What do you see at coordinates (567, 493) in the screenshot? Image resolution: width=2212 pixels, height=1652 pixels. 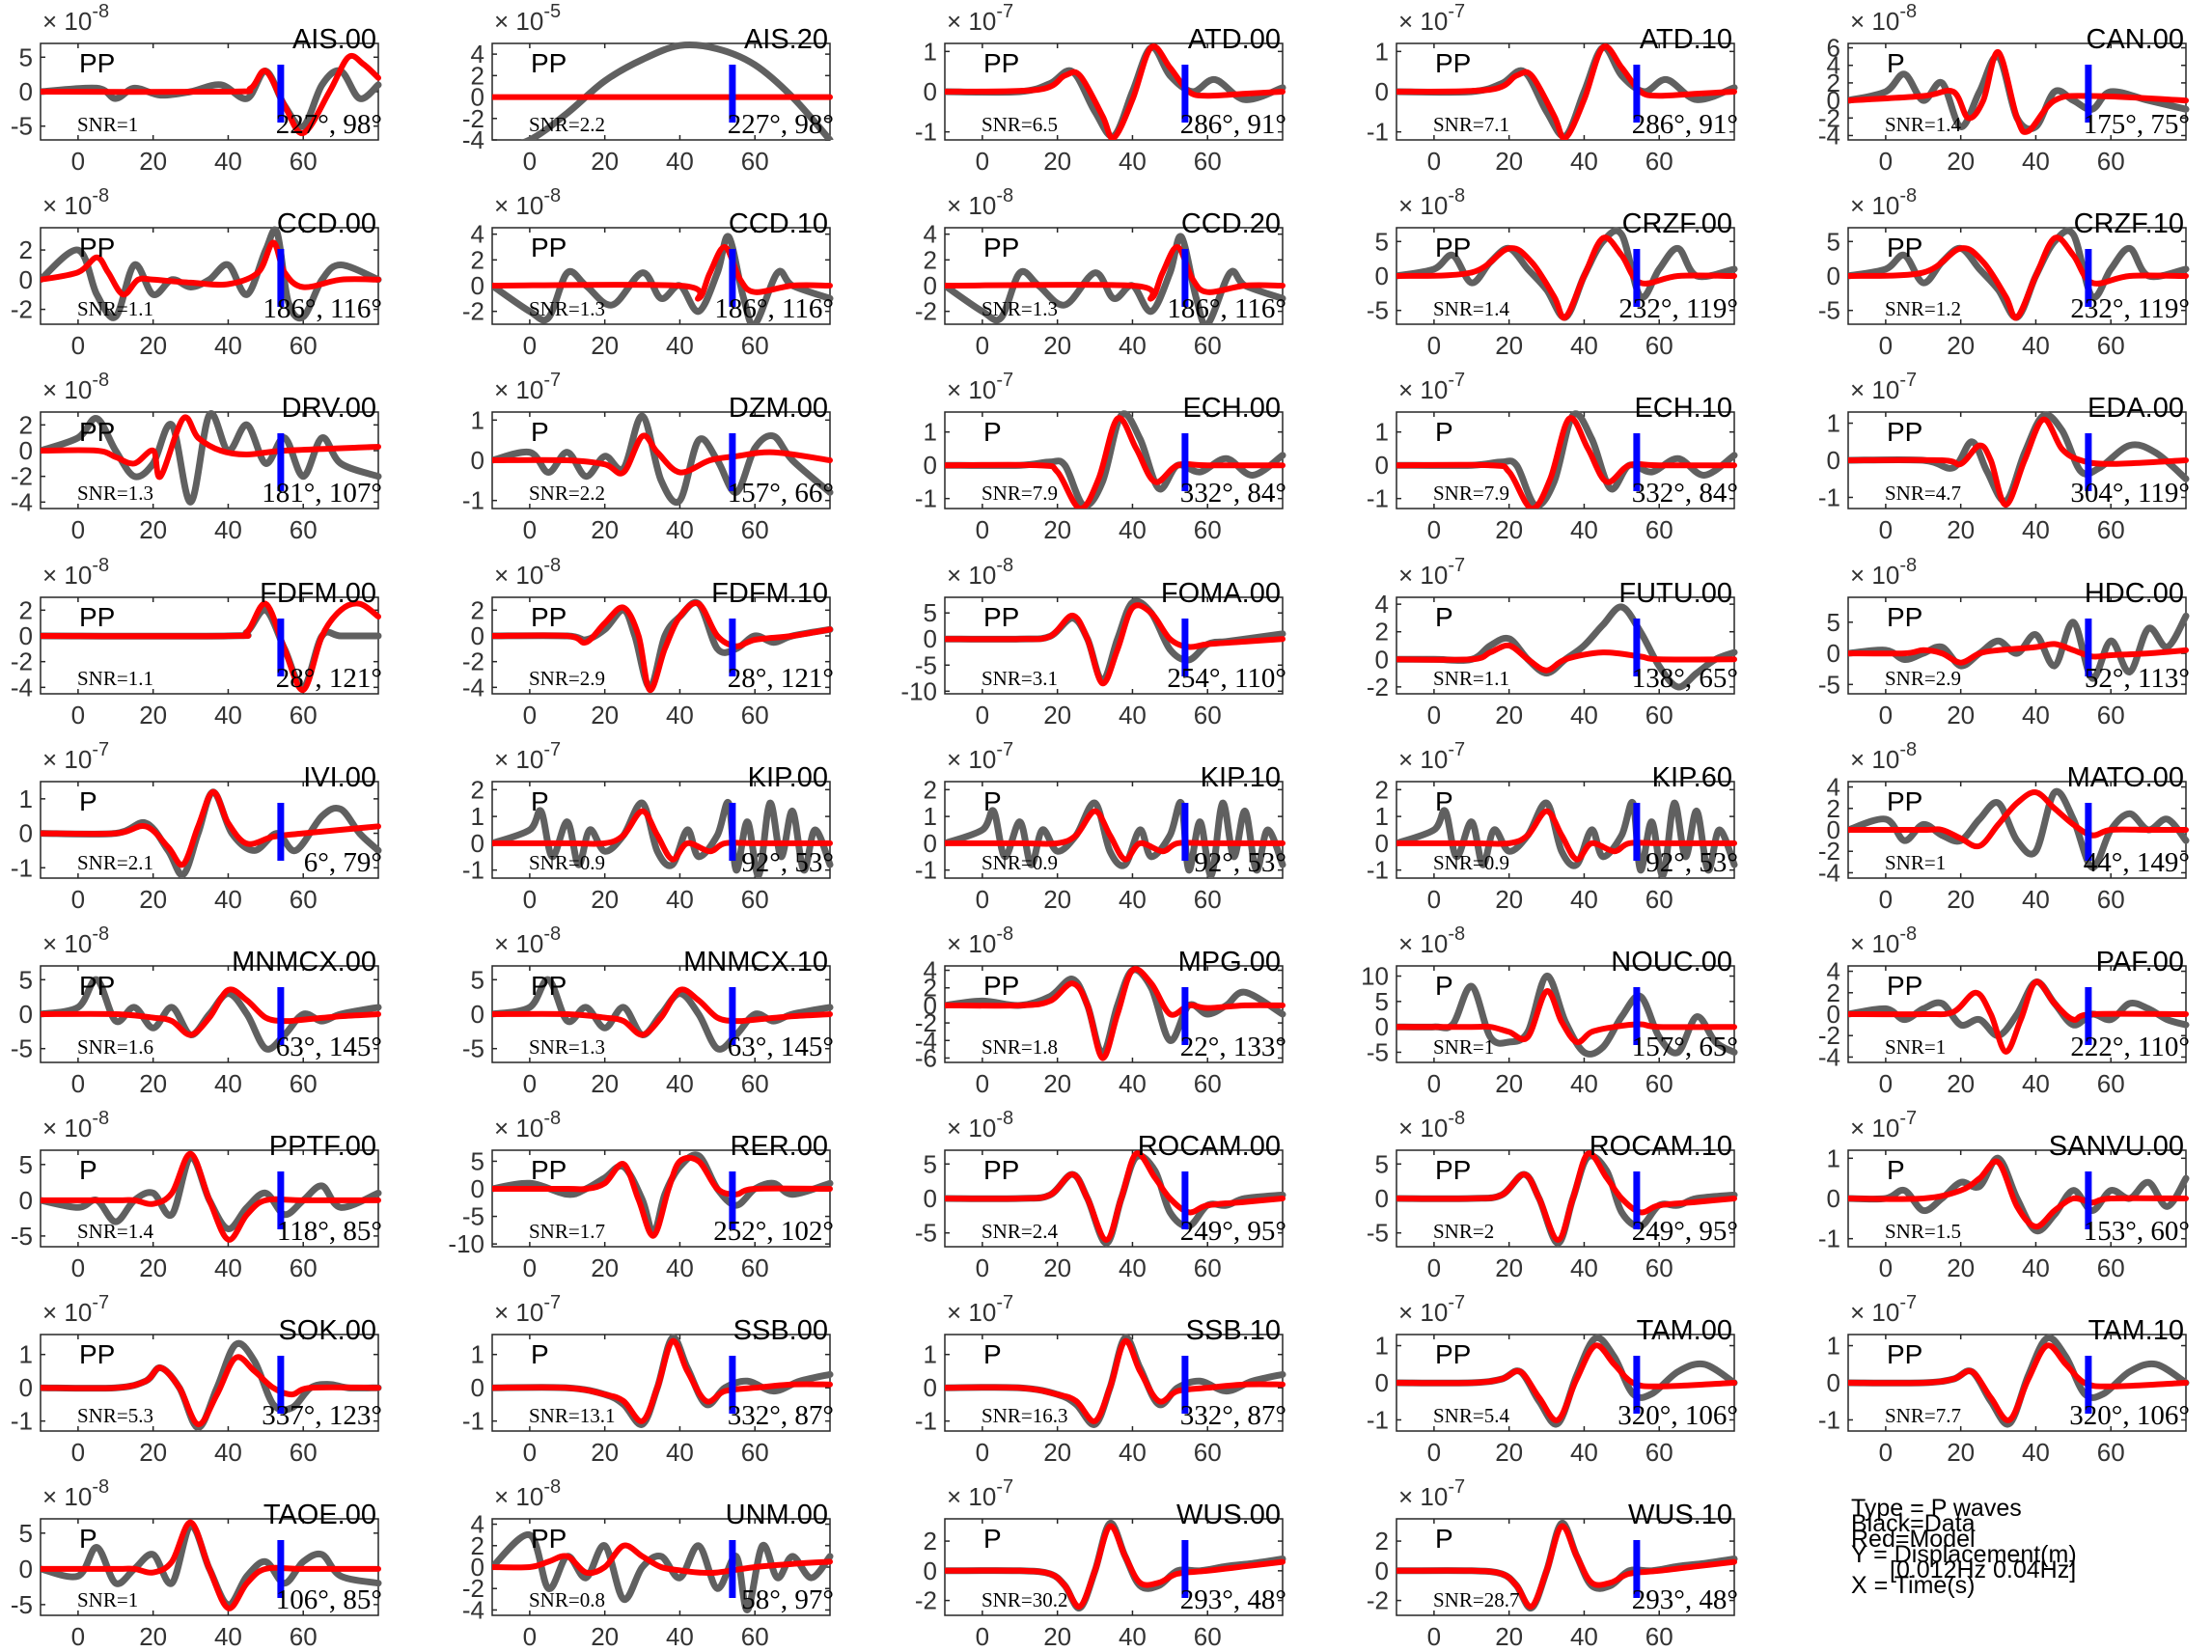 I see `snr-label: SNR=2.2` at bounding box center [567, 493].